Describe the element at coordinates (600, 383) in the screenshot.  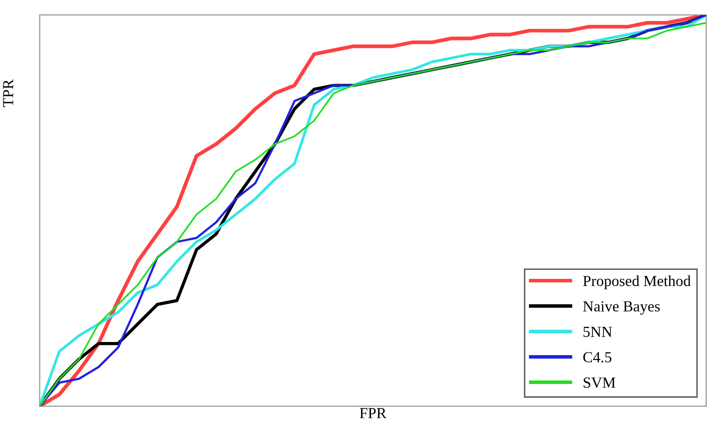
I see `legend-label: SVM` at that location.